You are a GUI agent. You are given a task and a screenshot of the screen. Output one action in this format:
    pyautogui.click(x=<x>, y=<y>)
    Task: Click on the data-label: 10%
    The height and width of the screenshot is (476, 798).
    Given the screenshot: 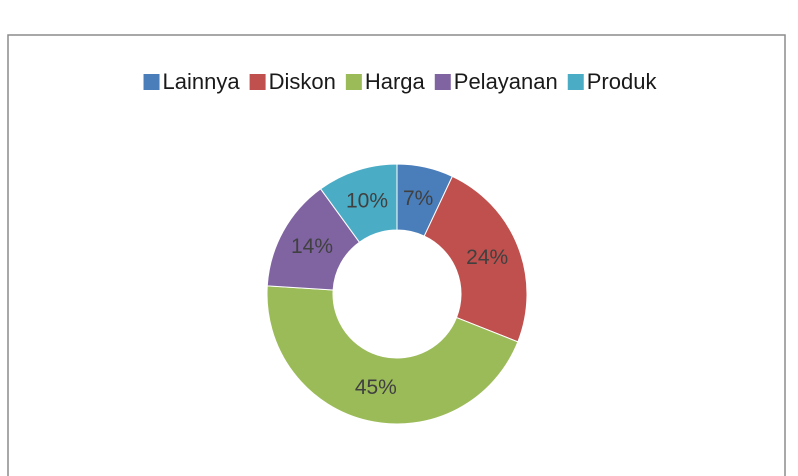 What is the action you would take?
    pyautogui.click(x=367, y=200)
    